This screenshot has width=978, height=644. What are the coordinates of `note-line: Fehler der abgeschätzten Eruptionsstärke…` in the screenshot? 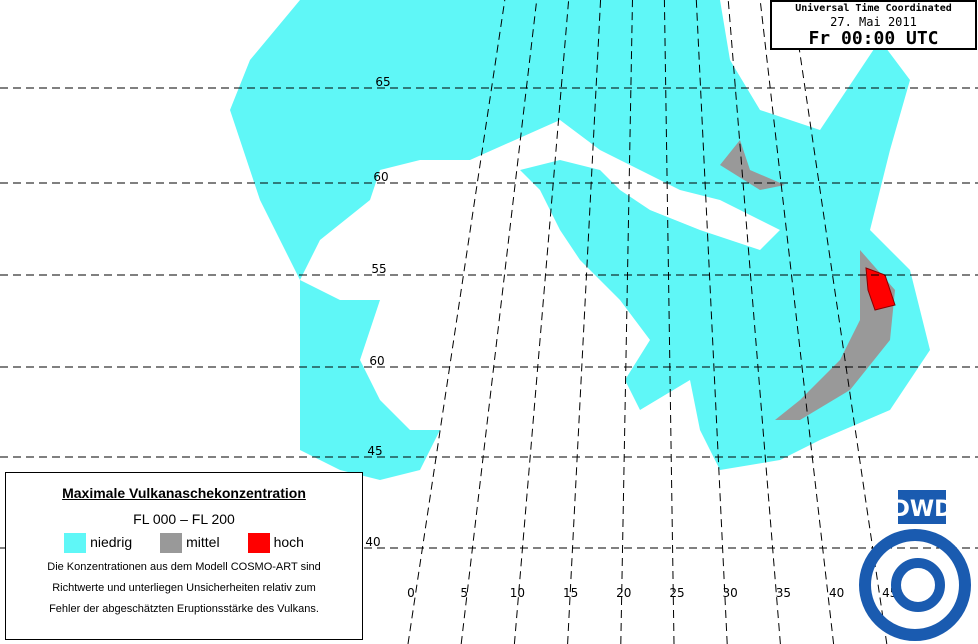 It's located at (184, 609).